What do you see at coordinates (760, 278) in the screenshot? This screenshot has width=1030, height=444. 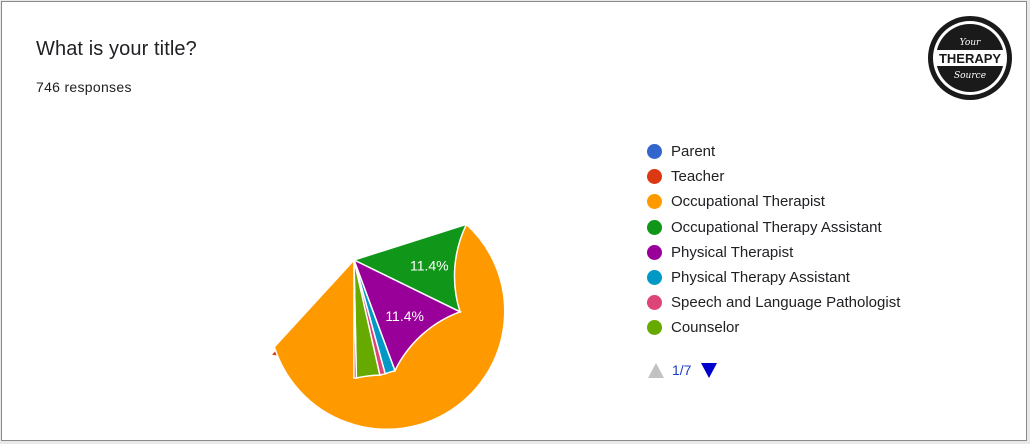 I see `legend-label: Physical Therapy Assistant` at bounding box center [760, 278].